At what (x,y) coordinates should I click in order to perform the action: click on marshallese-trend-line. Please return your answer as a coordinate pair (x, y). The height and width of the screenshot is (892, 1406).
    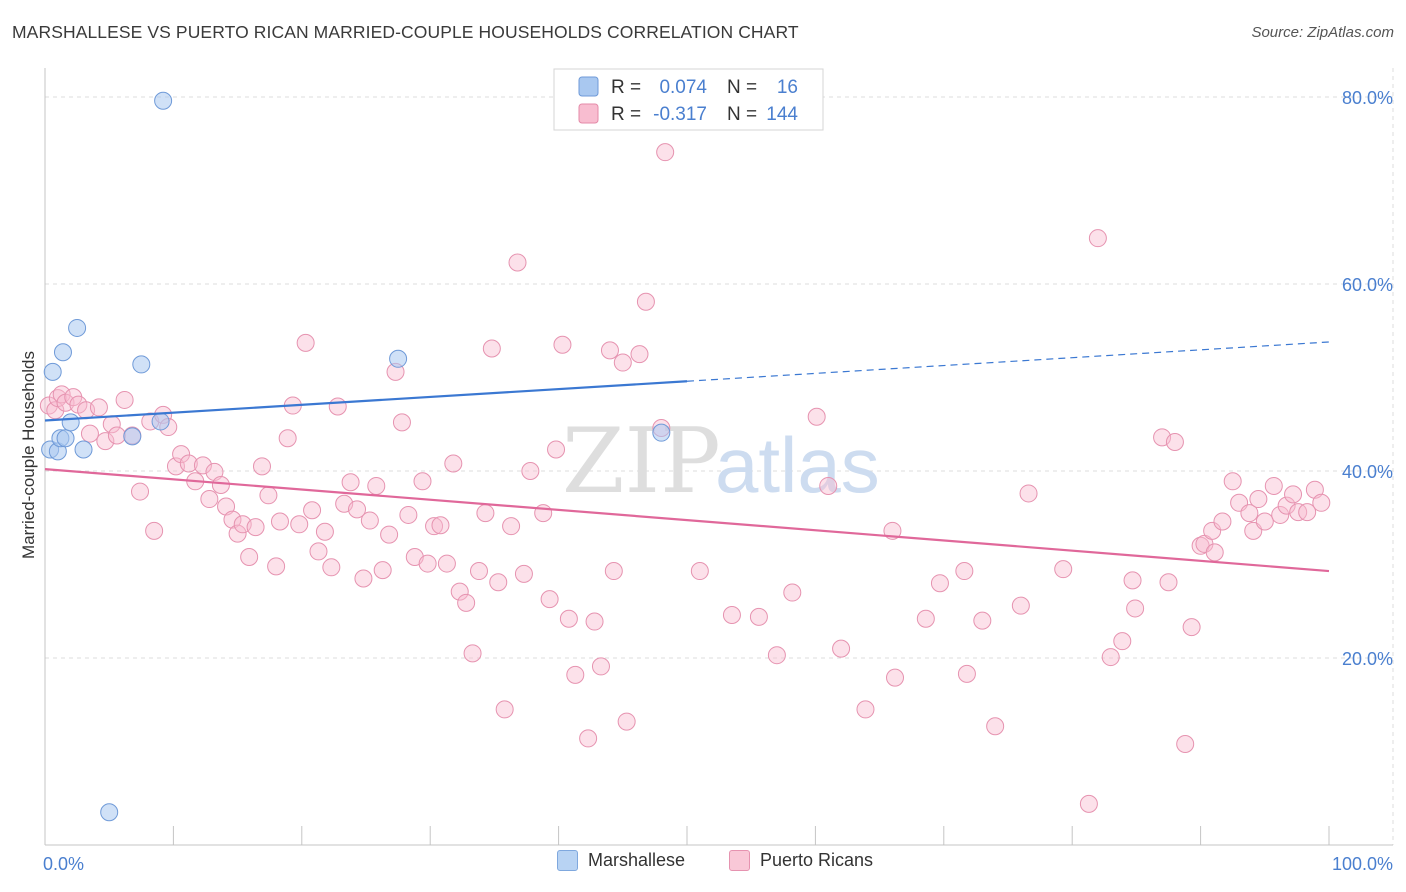
    Looking at the image, I should click on (366, 401).